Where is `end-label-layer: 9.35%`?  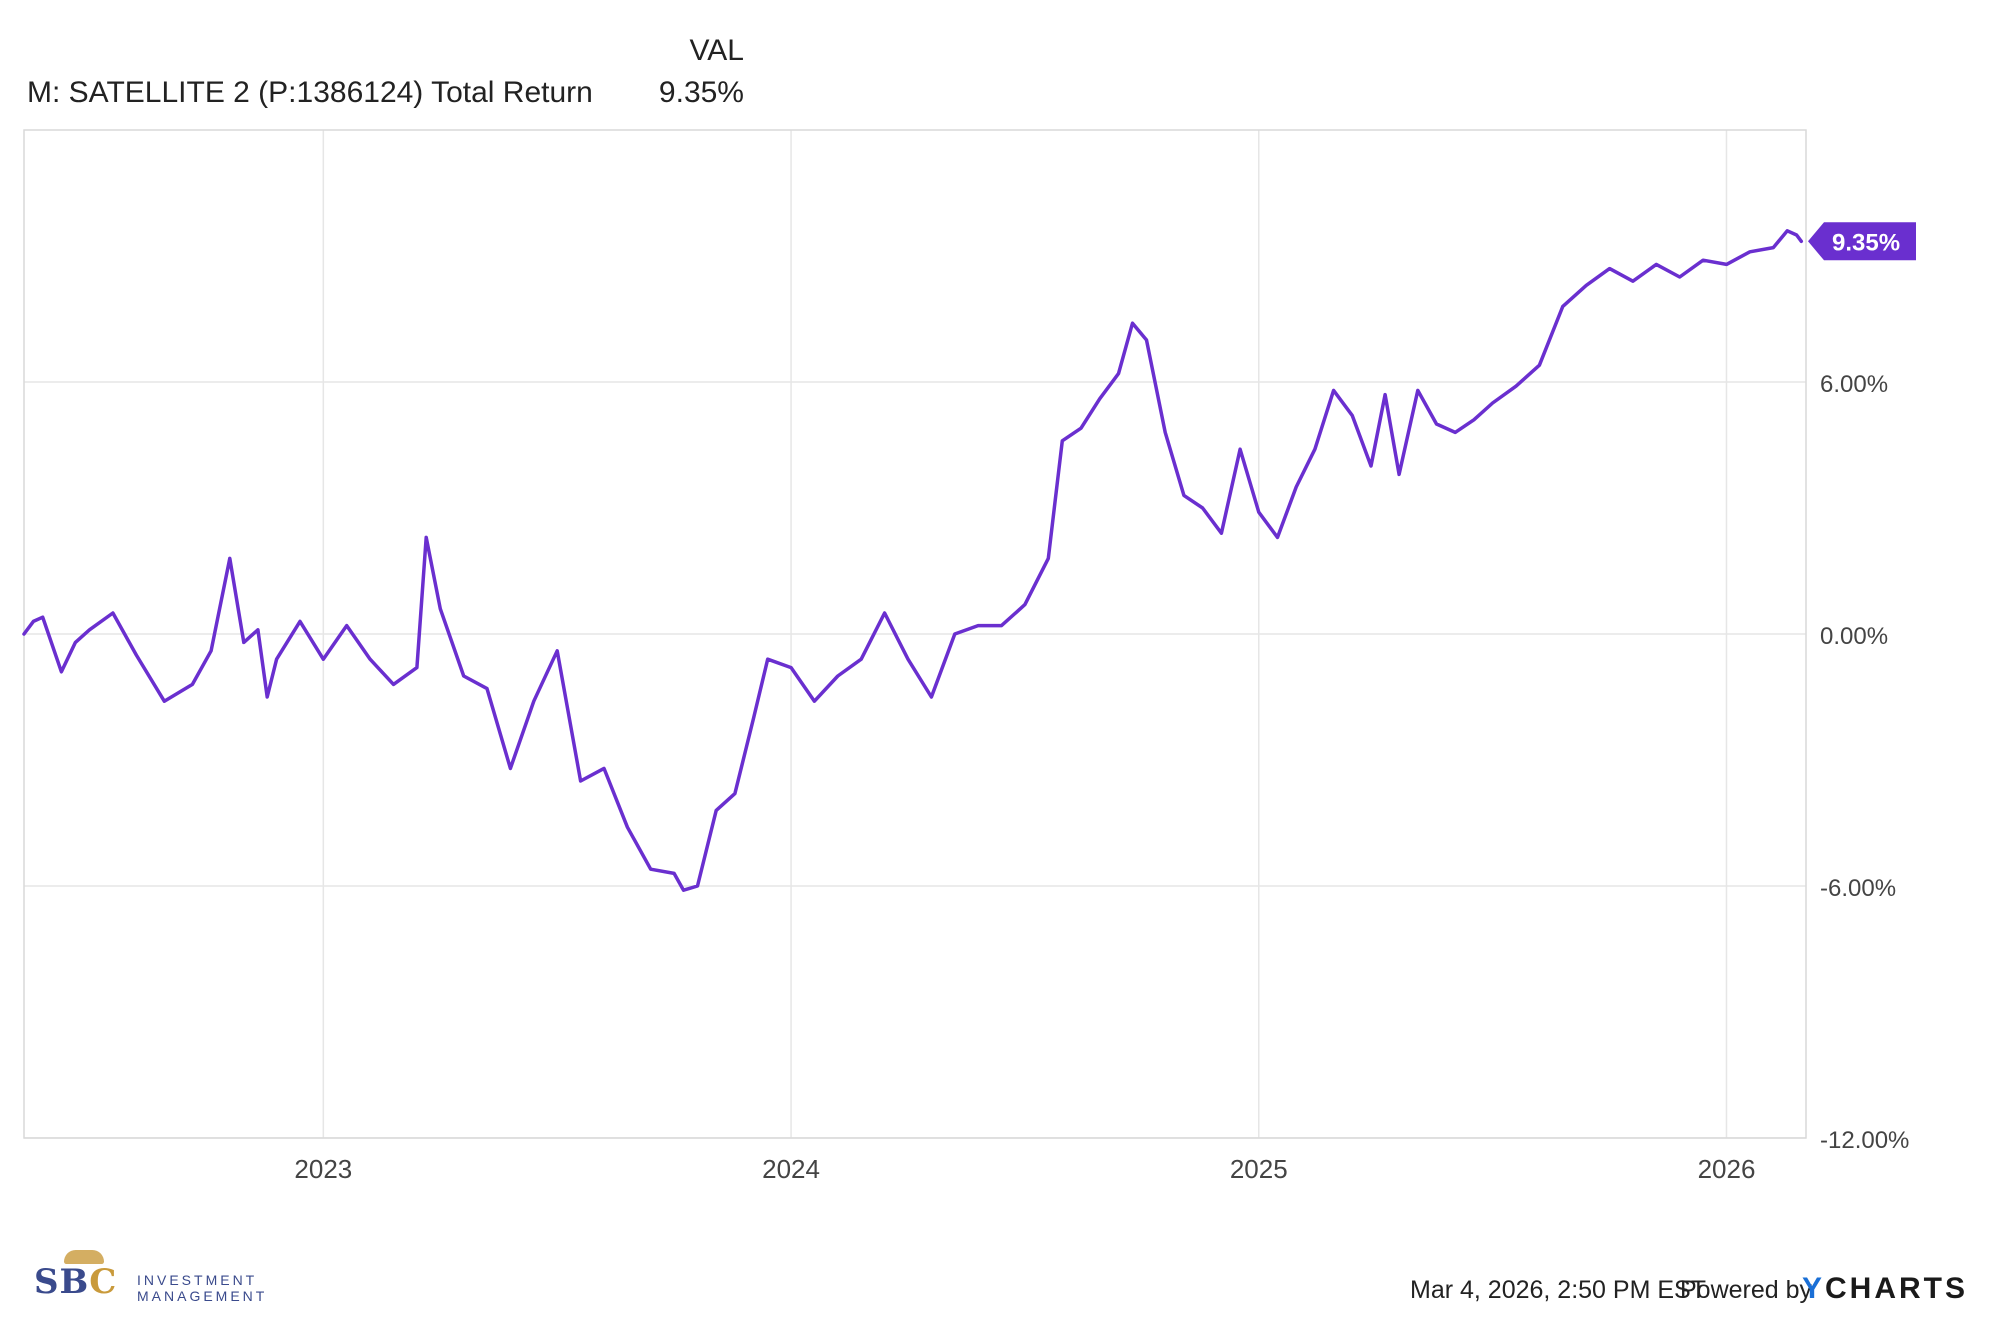
end-label-layer: 9.35% is located at coordinates (1862, 241).